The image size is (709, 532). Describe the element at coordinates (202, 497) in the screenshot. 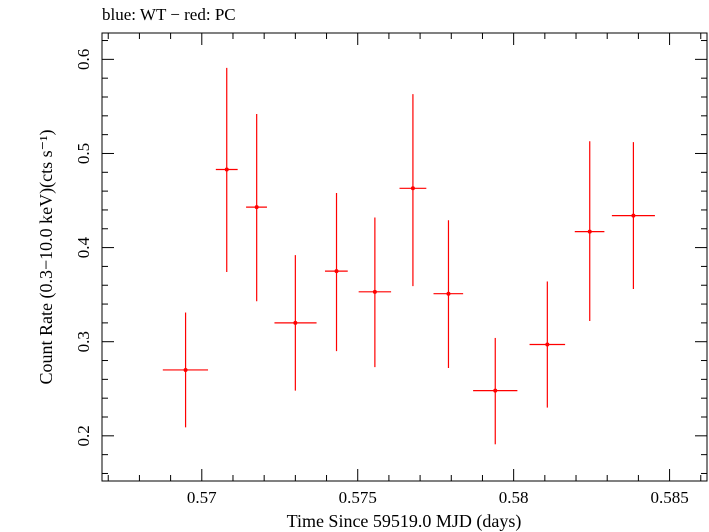

I see `x-tick-label: 0.57` at that location.